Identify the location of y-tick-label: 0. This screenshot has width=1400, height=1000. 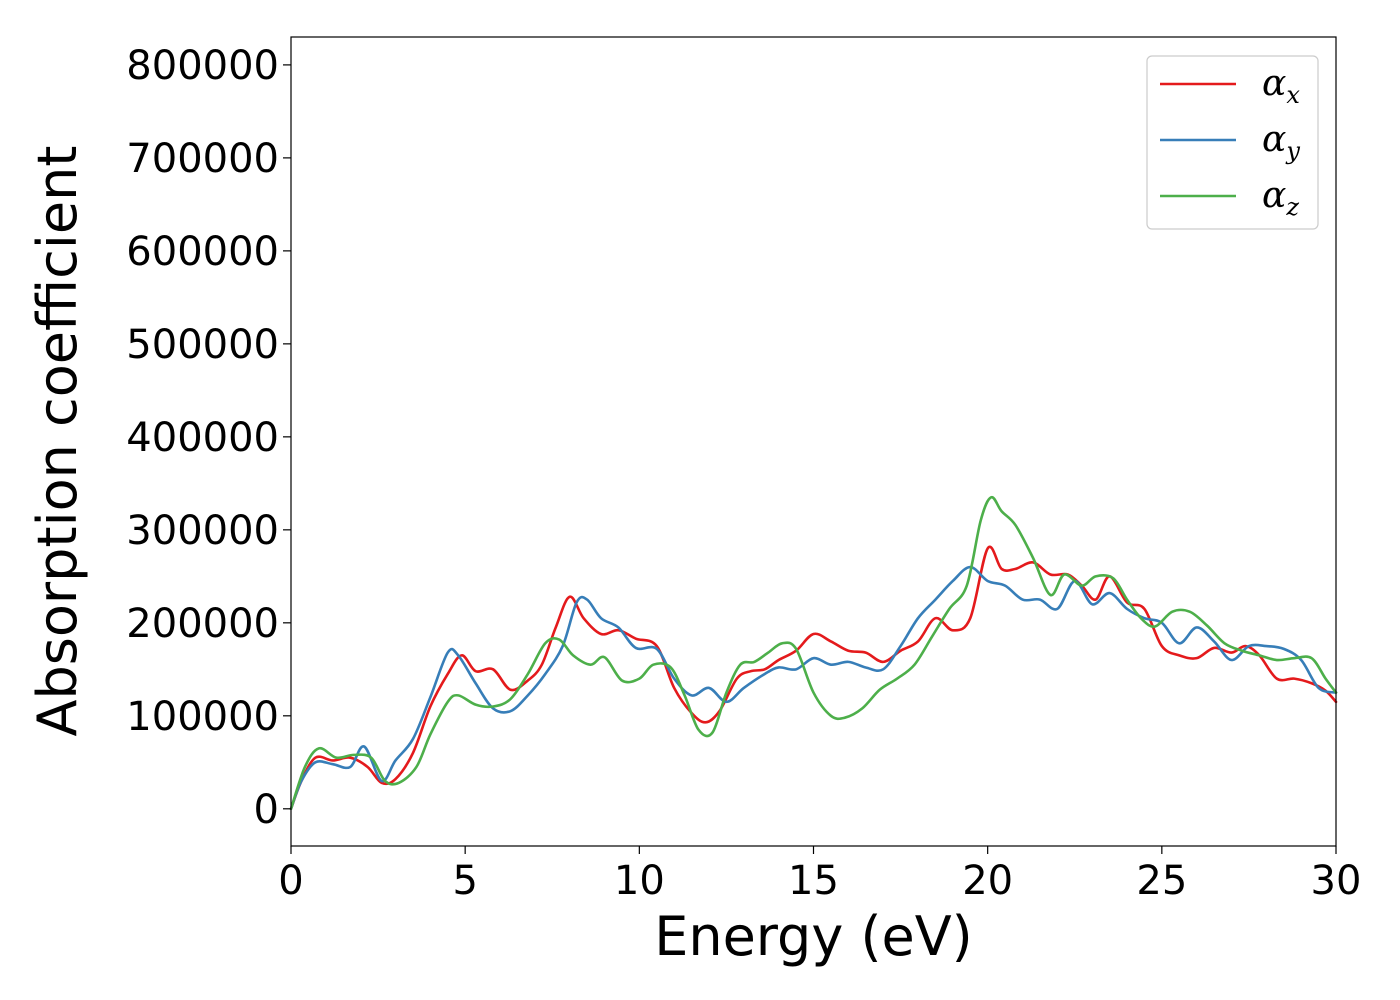
(266, 810).